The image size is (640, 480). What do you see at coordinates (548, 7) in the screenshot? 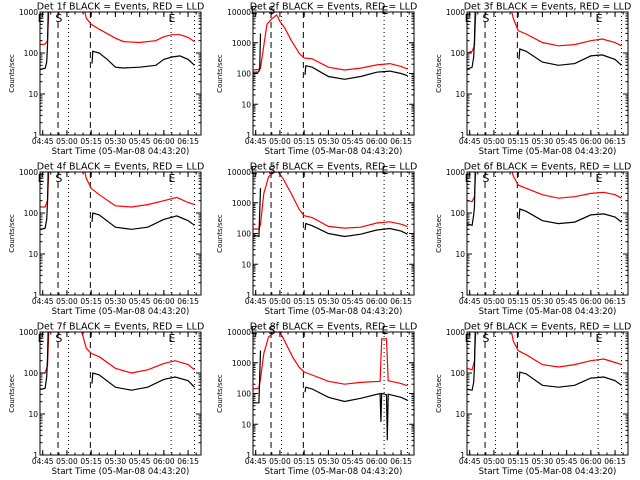
I see `panel-title: Det 3f BLACK = Events, RED = LLD` at bounding box center [548, 7].